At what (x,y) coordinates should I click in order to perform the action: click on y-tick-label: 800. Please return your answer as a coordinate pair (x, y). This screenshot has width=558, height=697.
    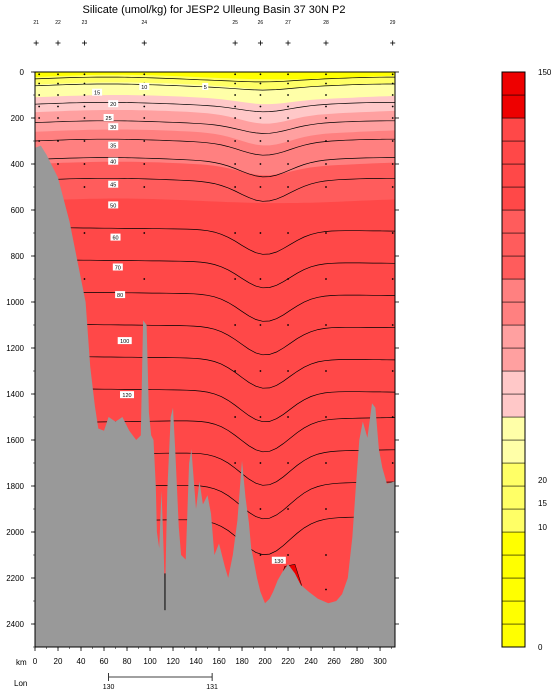
    Looking at the image, I should click on (18, 256).